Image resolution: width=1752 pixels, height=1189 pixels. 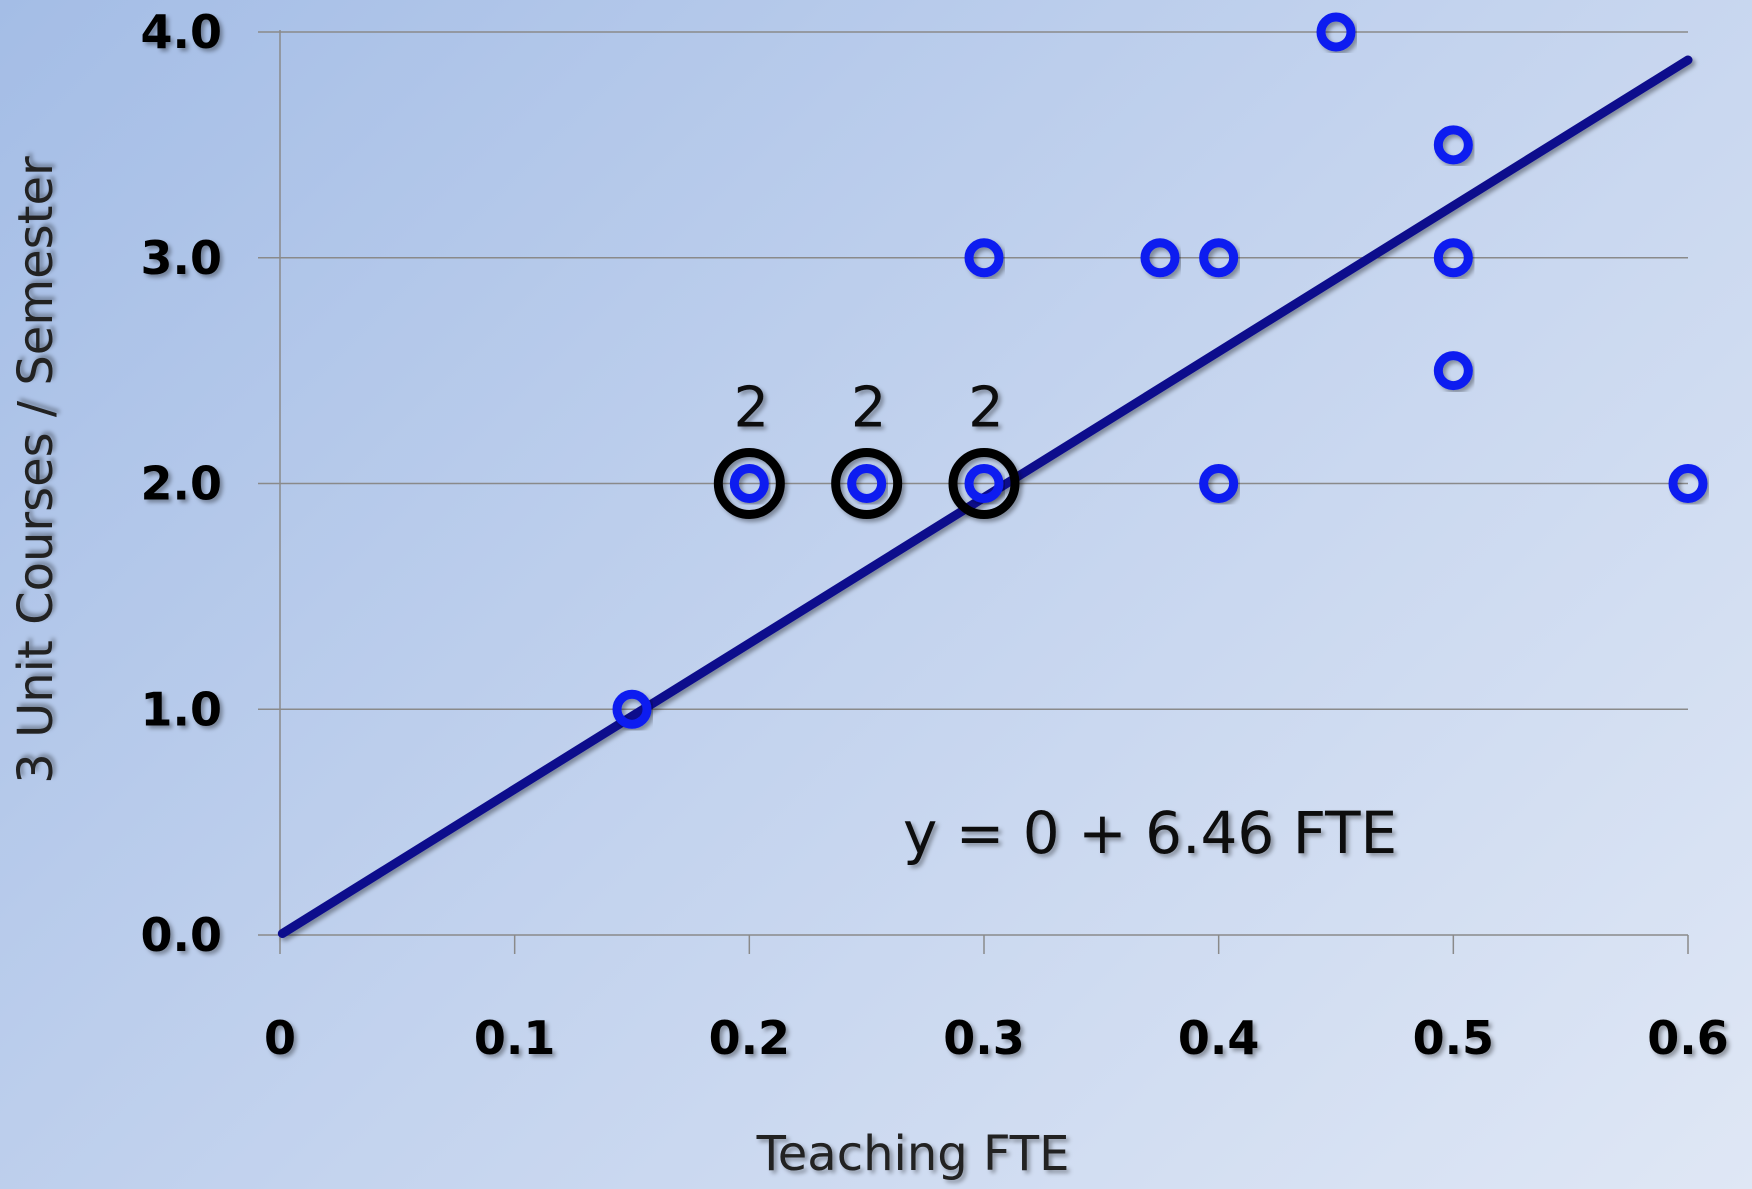 What do you see at coordinates (182, 32) in the screenshot?
I see `y-tick-label: 4.0` at bounding box center [182, 32].